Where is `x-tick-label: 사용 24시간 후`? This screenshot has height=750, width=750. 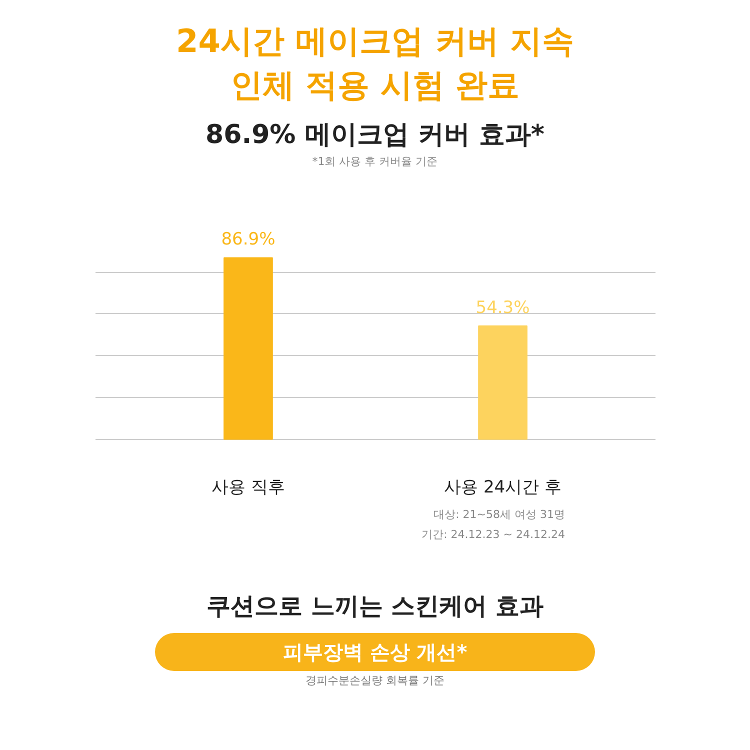
x-tick-label: 사용 24시간 후 is located at coordinates (503, 488).